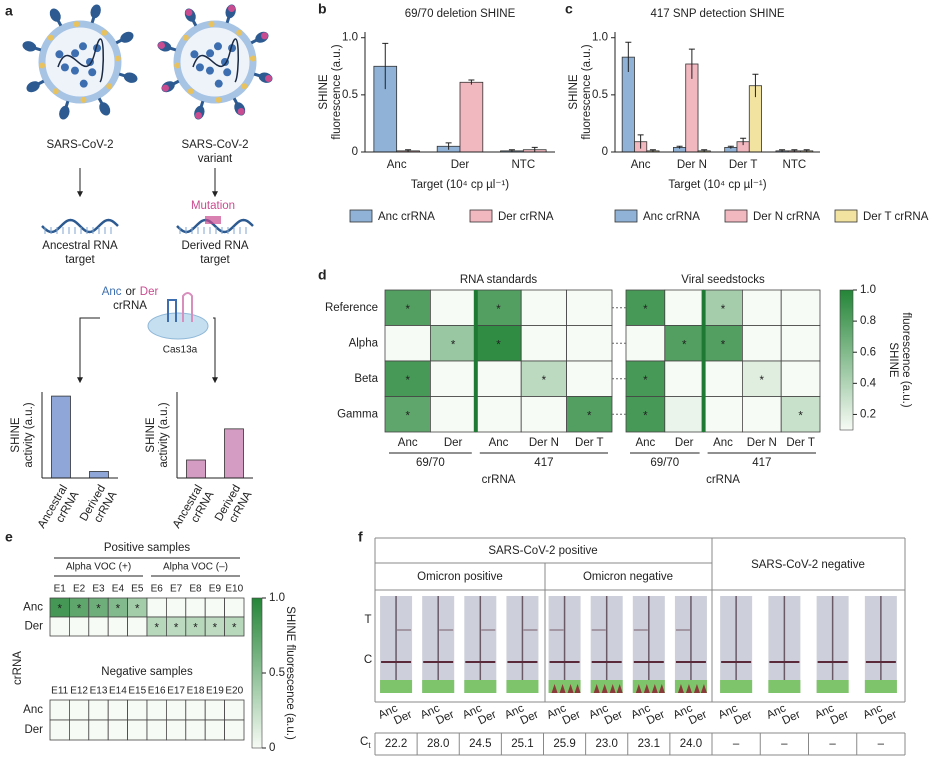  I want to click on x-tick-label: Der T, so click(743, 165).